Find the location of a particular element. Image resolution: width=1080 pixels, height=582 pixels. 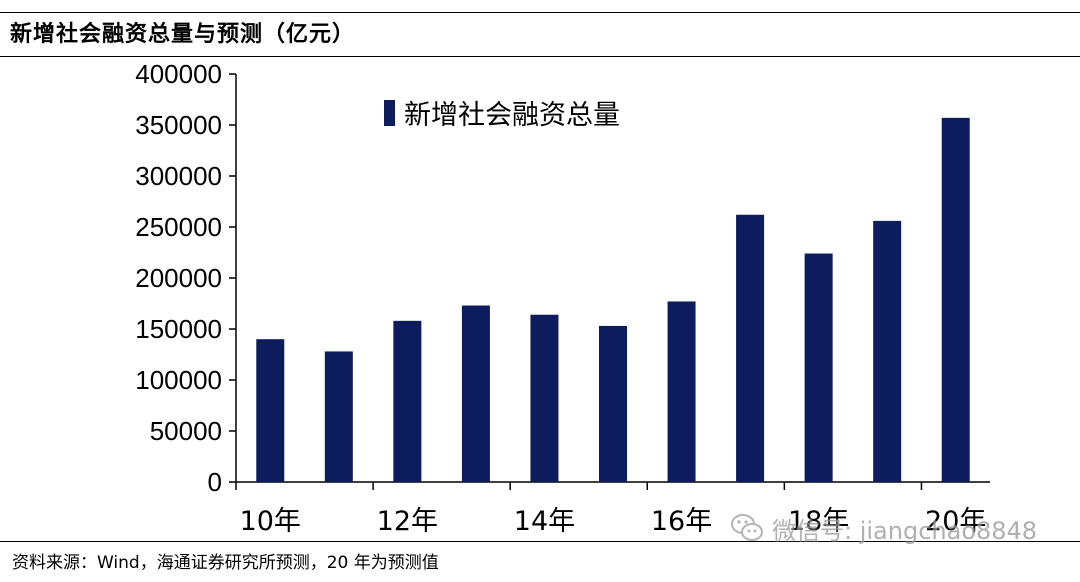

x-tick-label: 12年 is located at coordinates (407, 521).